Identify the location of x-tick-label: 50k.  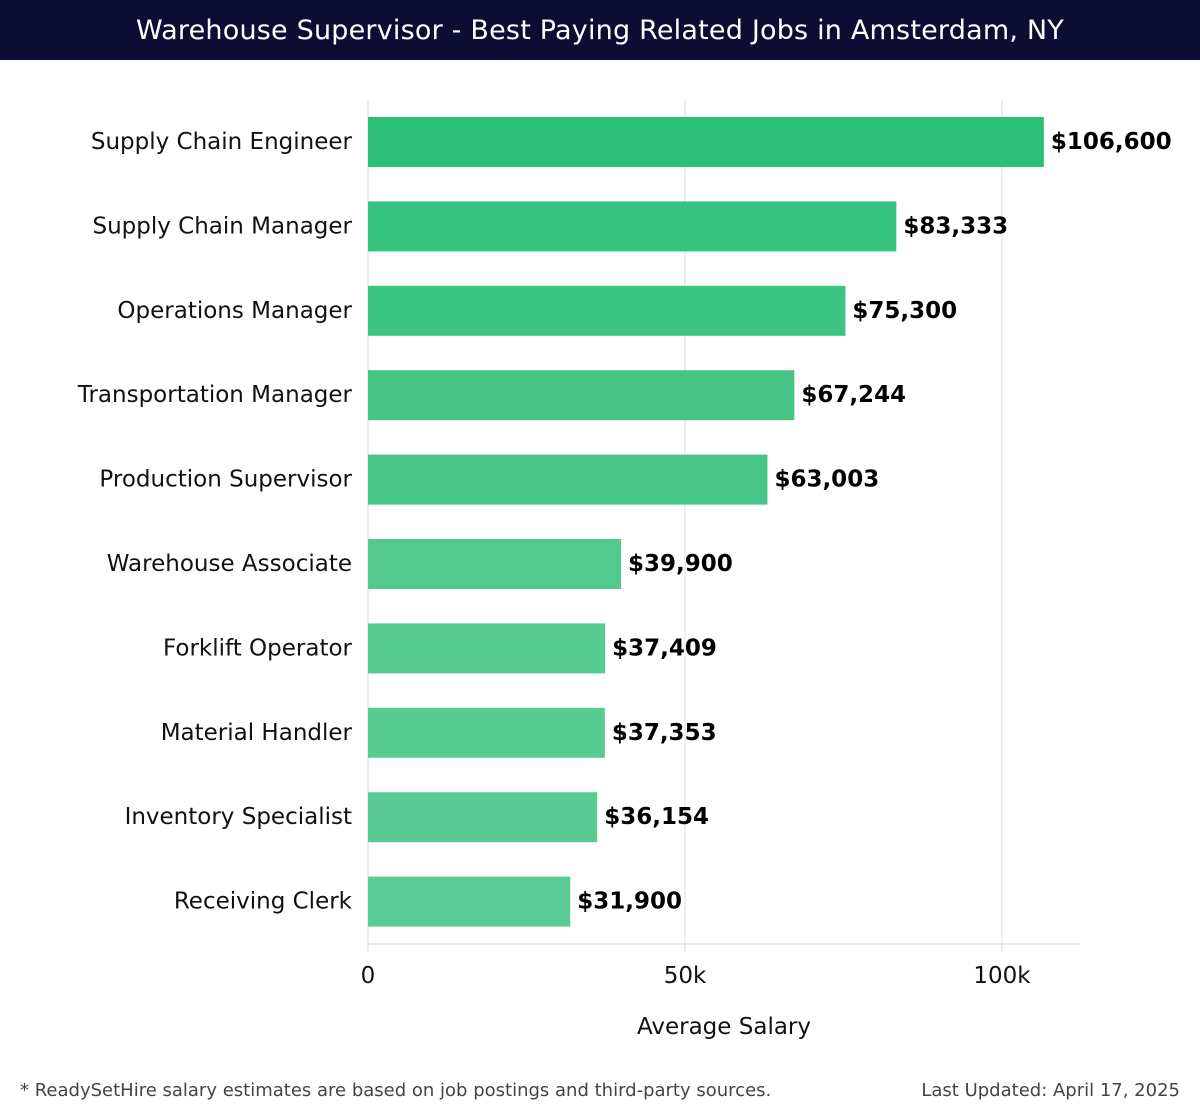
(685, 976).